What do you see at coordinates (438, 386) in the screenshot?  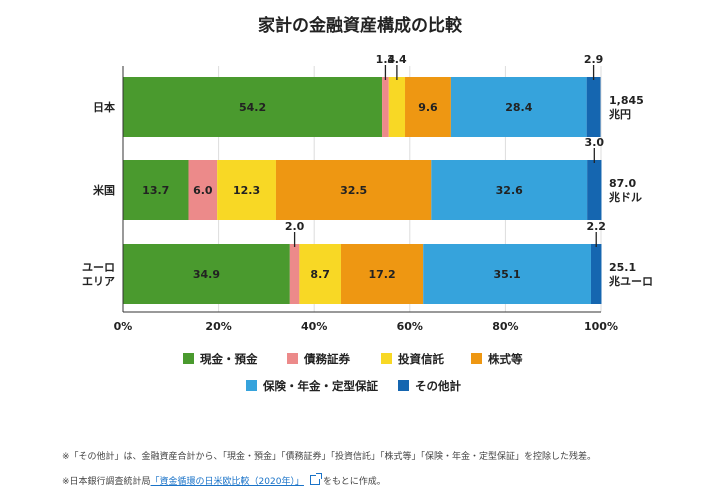 I see `legend-label: その他計` at bounding box center [438, 386].